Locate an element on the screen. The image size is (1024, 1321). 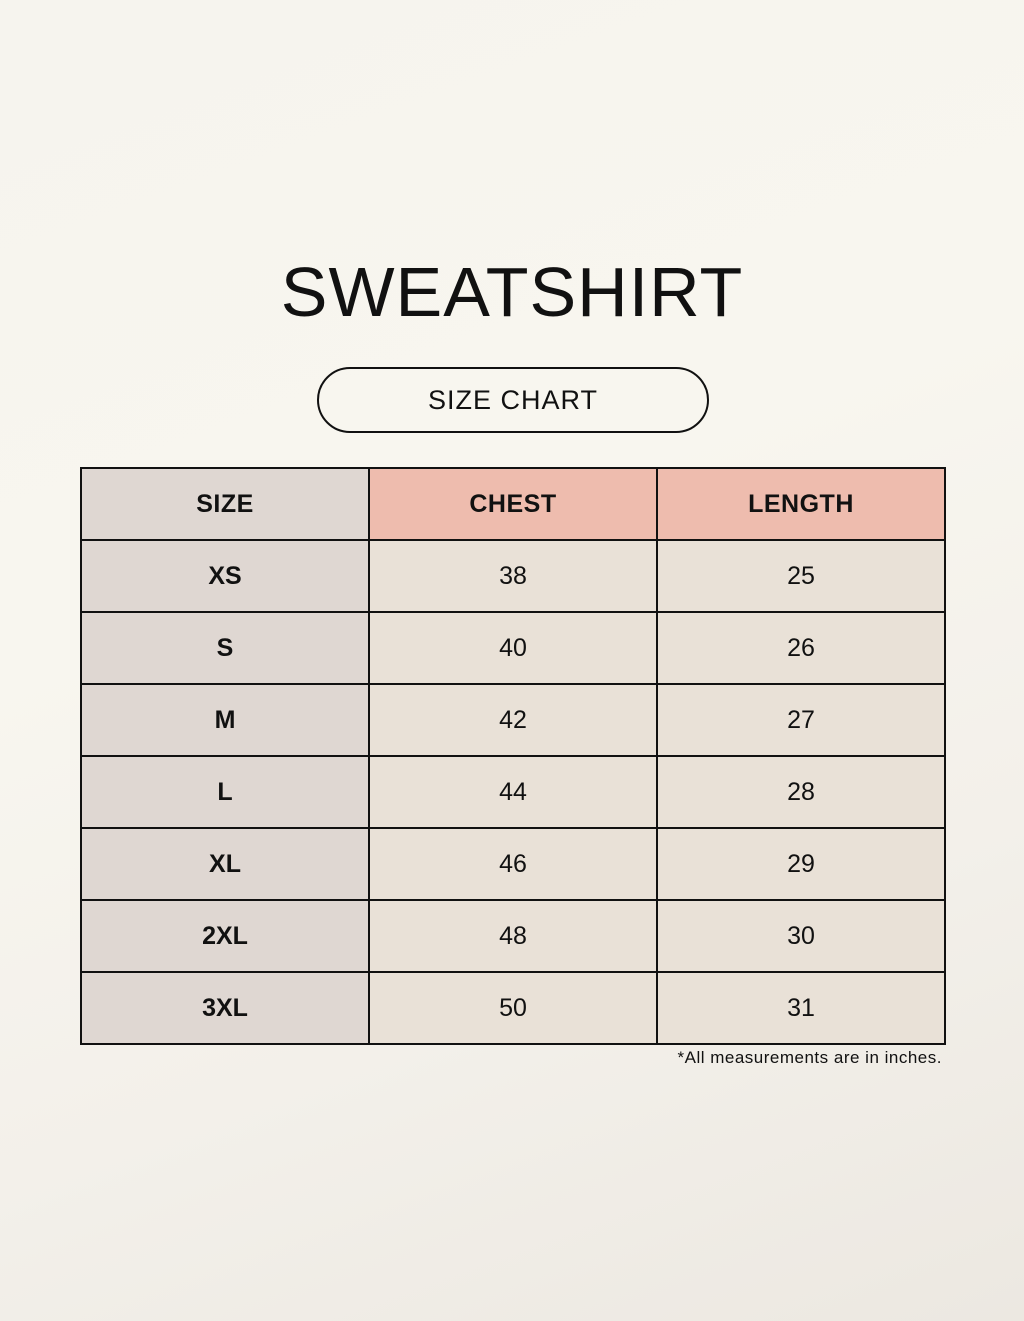
cell-chest: 44 is located at coordinates (513, 792).